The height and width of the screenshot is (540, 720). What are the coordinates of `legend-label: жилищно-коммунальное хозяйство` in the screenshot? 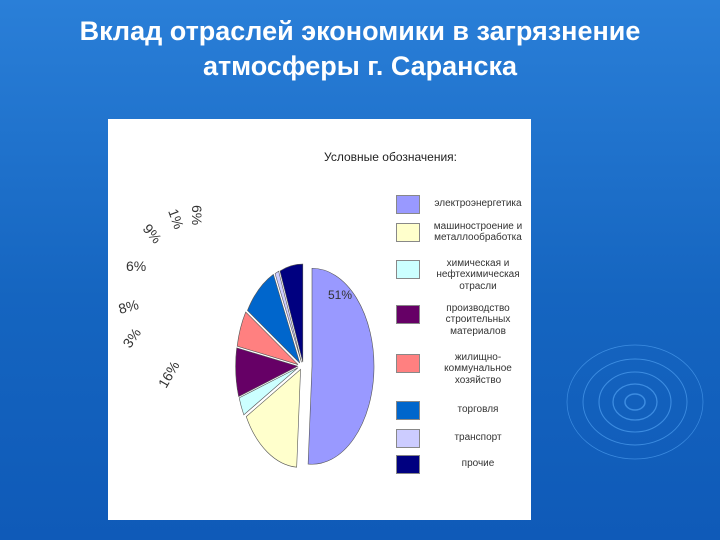 It's located at (478, 368).